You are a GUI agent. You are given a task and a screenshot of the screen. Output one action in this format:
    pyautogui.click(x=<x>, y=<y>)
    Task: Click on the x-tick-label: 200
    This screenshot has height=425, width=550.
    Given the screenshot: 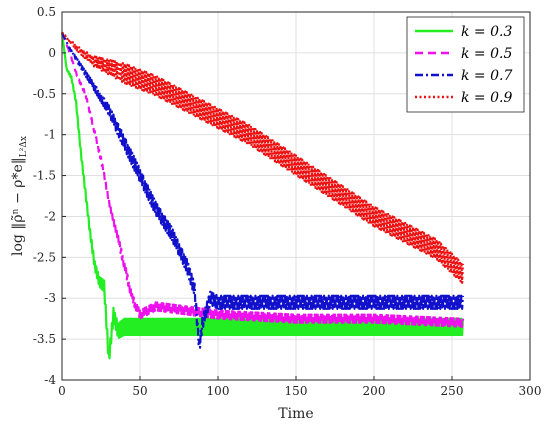 What is the action you would take?
    pyautogui.click(x=374, y=391)
    